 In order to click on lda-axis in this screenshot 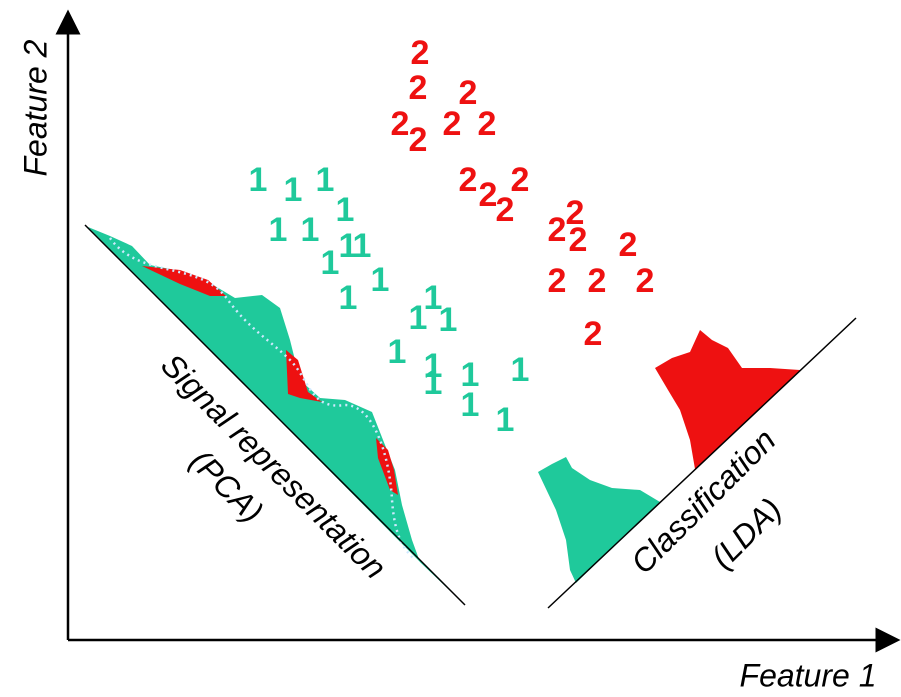, I will do `click(702, 463)`.